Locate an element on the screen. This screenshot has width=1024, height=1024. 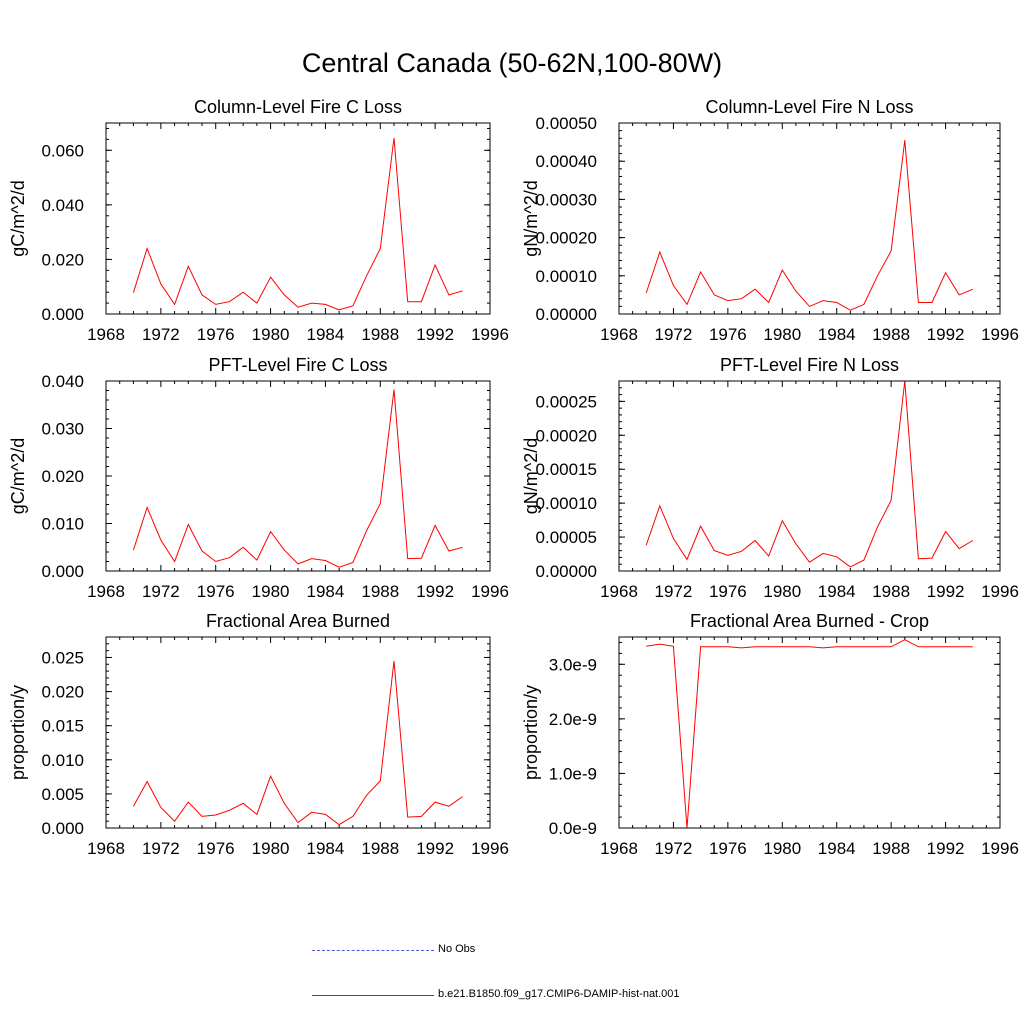
legend-obs-dashed-line is located at coordinates (373, 950).